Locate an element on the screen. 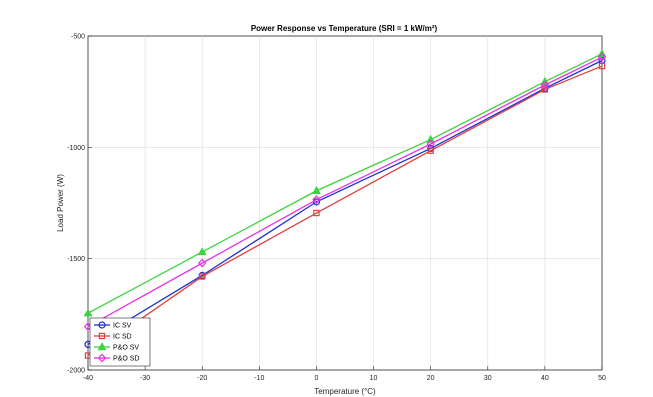 This screenshot has width=653, height=397. y-tick-label: -2000 is located at coordinates (76, 371).